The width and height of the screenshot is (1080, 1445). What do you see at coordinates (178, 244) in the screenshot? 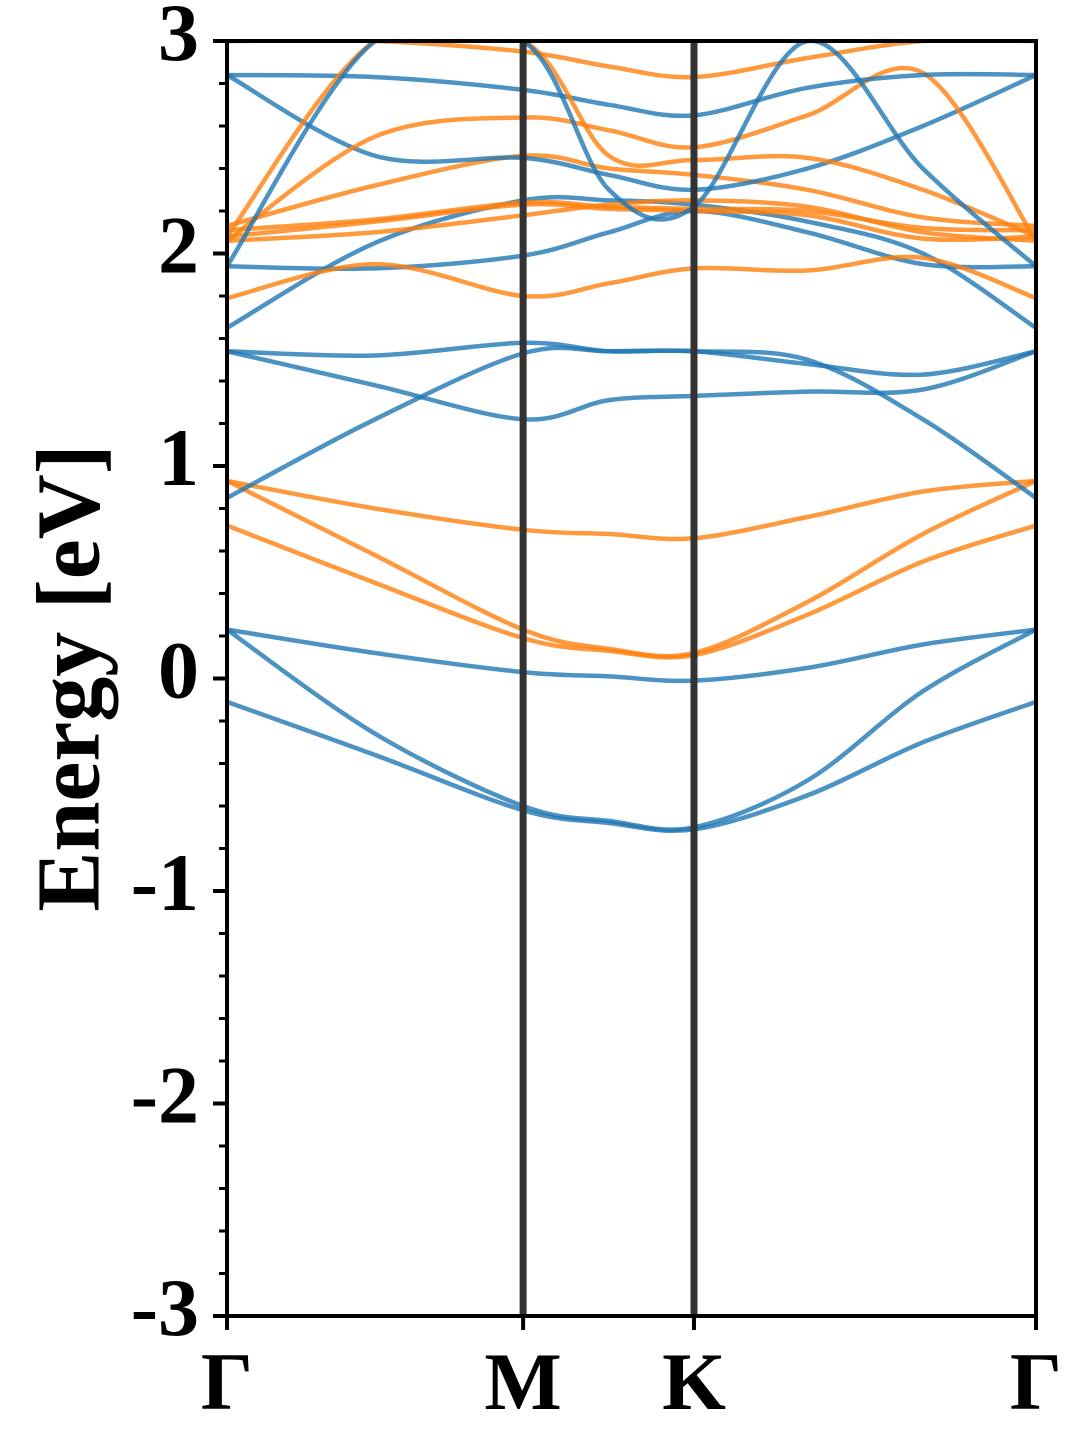
I see `y-tick-label: 2` at bounding box center [178, 244].